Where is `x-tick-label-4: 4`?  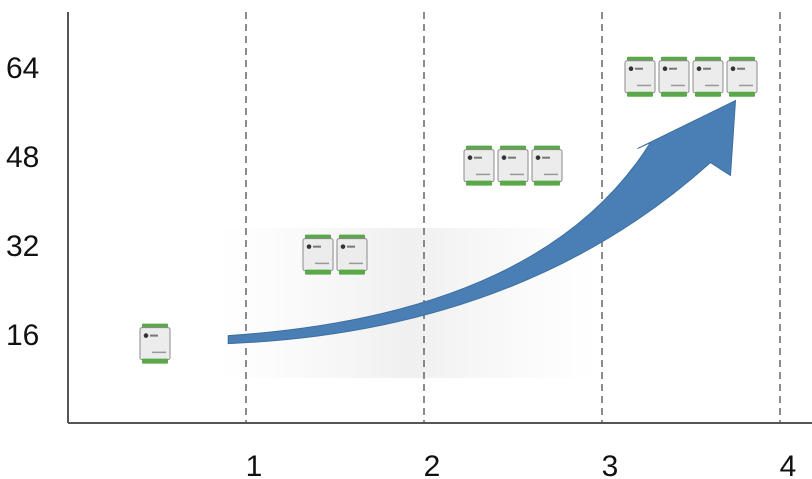 x-tick-label-4: 4 is located at coordinates (788, 464).